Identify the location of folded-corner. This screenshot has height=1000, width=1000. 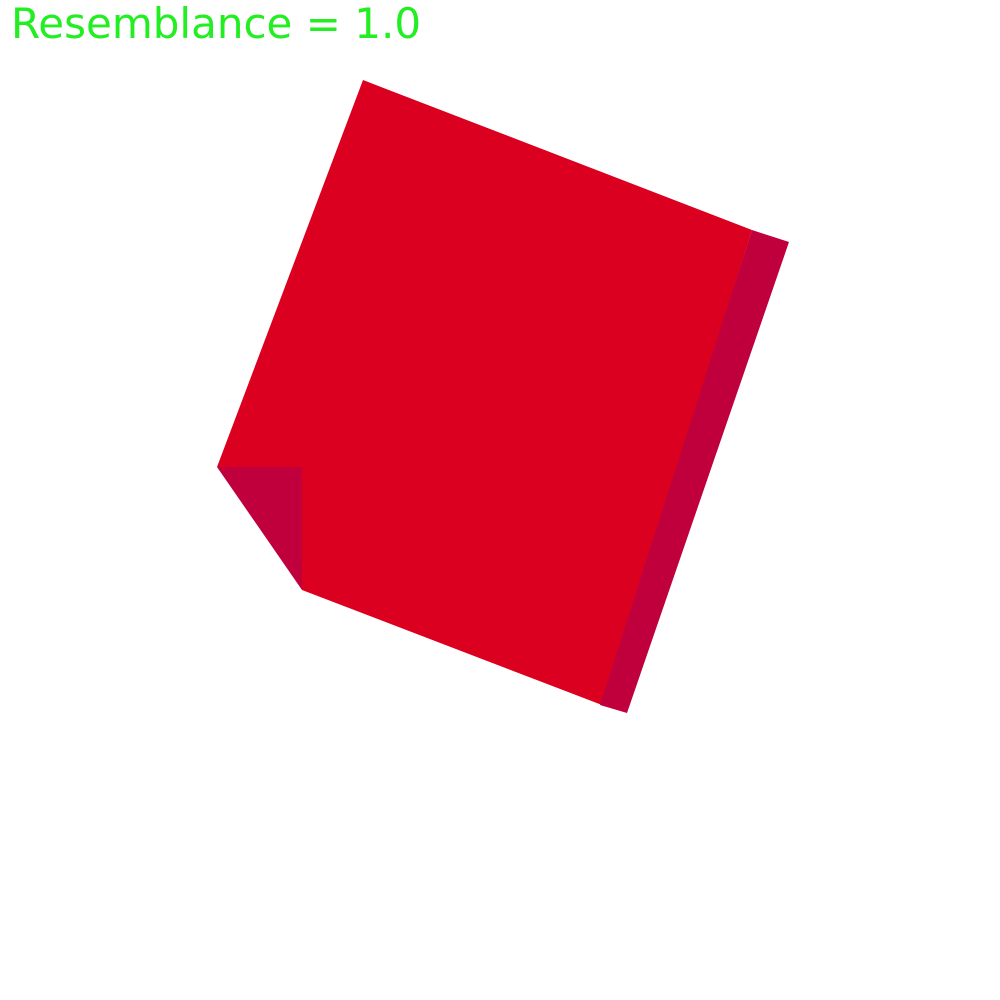
(259, 528).